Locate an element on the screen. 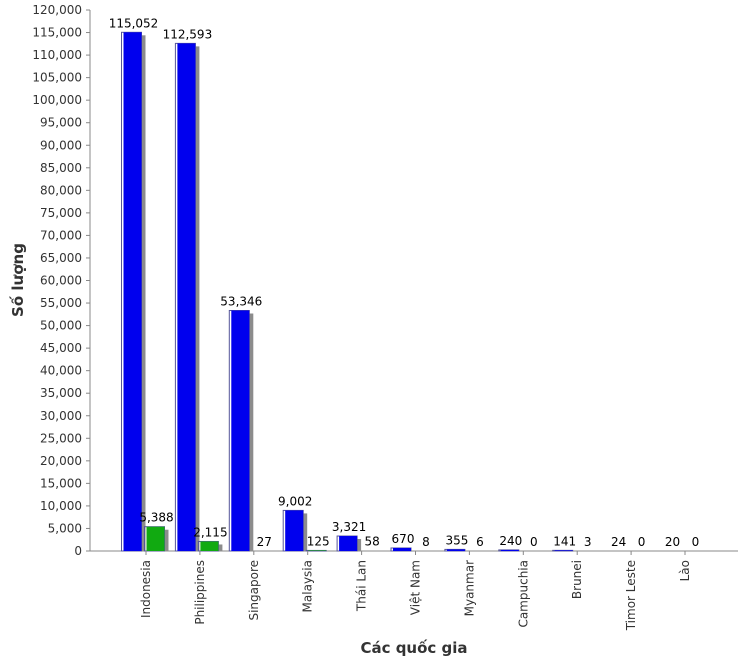 Image resolution: width=752 pixels, height=662 pixels. data-label: 141 is located at coordinates (564, 541).